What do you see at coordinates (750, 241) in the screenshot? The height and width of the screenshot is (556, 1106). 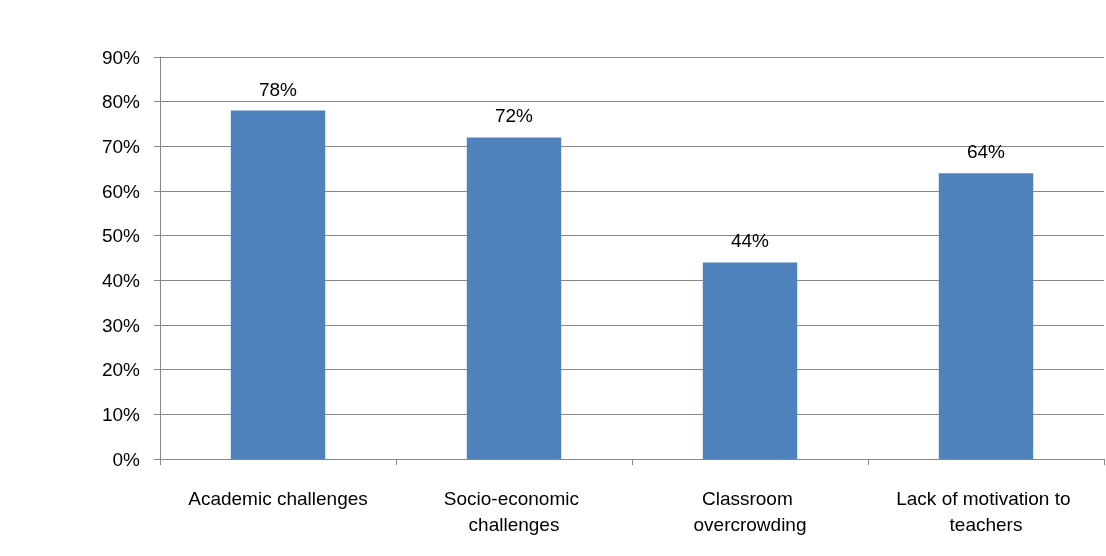 I see `data-label: 44%` at bounding box center [750, 241].